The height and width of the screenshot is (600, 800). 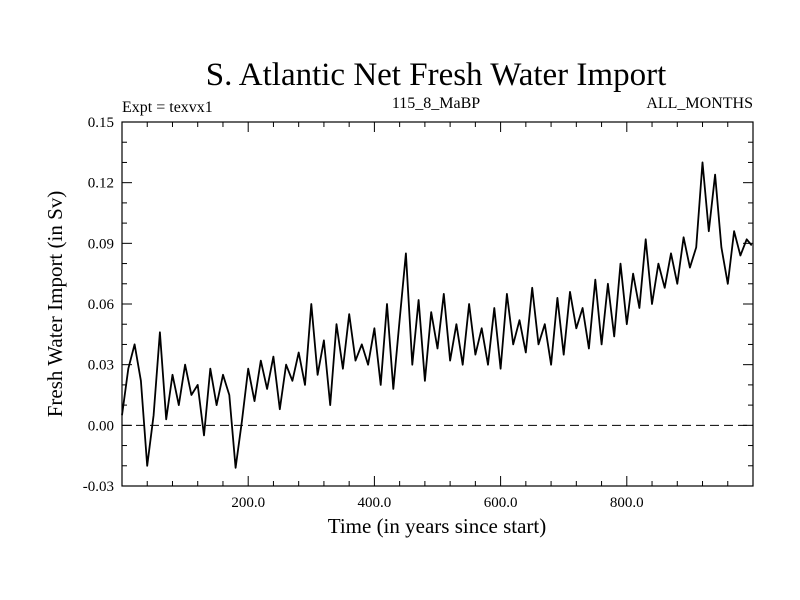 What do you see at coordinates (375, 503) in the screenshot?
I see `x-tick-label: 400.0` at bounding box center [375, 503].